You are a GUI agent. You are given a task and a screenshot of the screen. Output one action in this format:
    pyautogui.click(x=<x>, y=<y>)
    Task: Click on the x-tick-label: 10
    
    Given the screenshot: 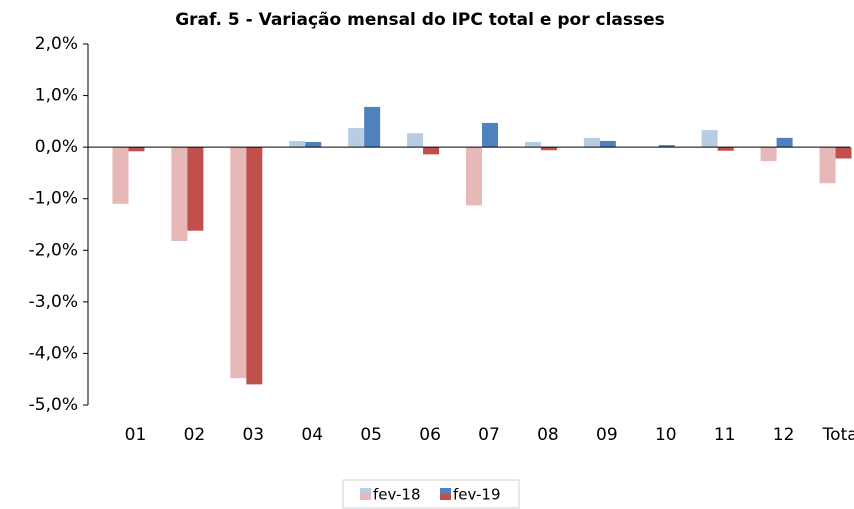 What is the action you would take?
    pyautogui.click(x=666, y=435)
    